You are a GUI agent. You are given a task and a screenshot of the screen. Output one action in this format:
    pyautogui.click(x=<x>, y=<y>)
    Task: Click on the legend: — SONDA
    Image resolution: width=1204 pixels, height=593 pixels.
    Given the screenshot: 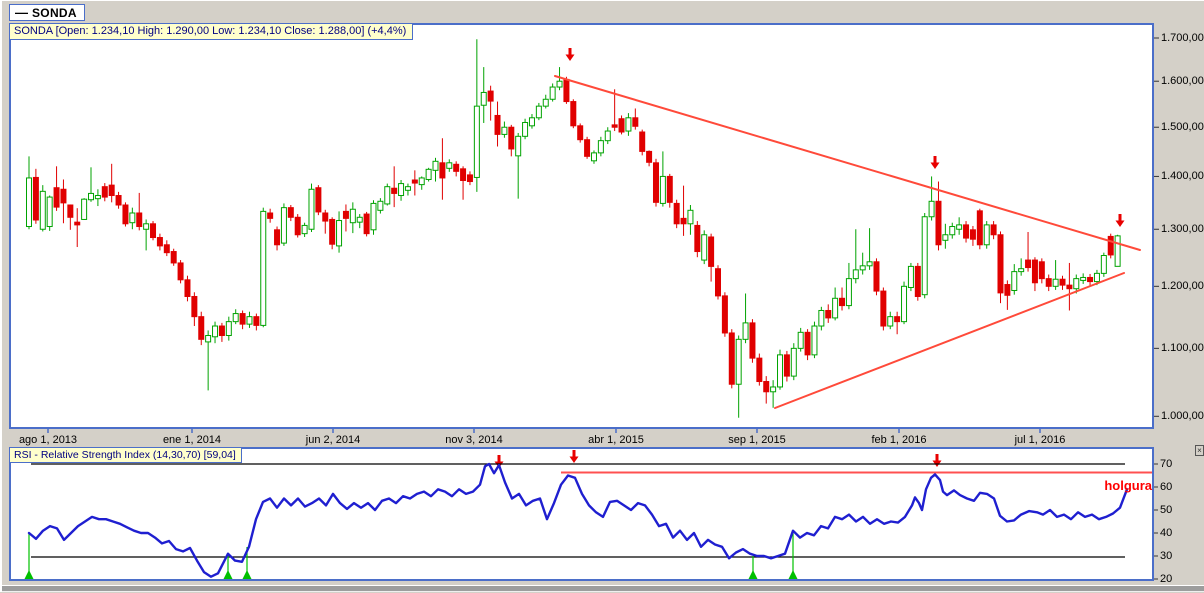 What is the action you would take?
    pyautogui.click(x=47, y=12)
    